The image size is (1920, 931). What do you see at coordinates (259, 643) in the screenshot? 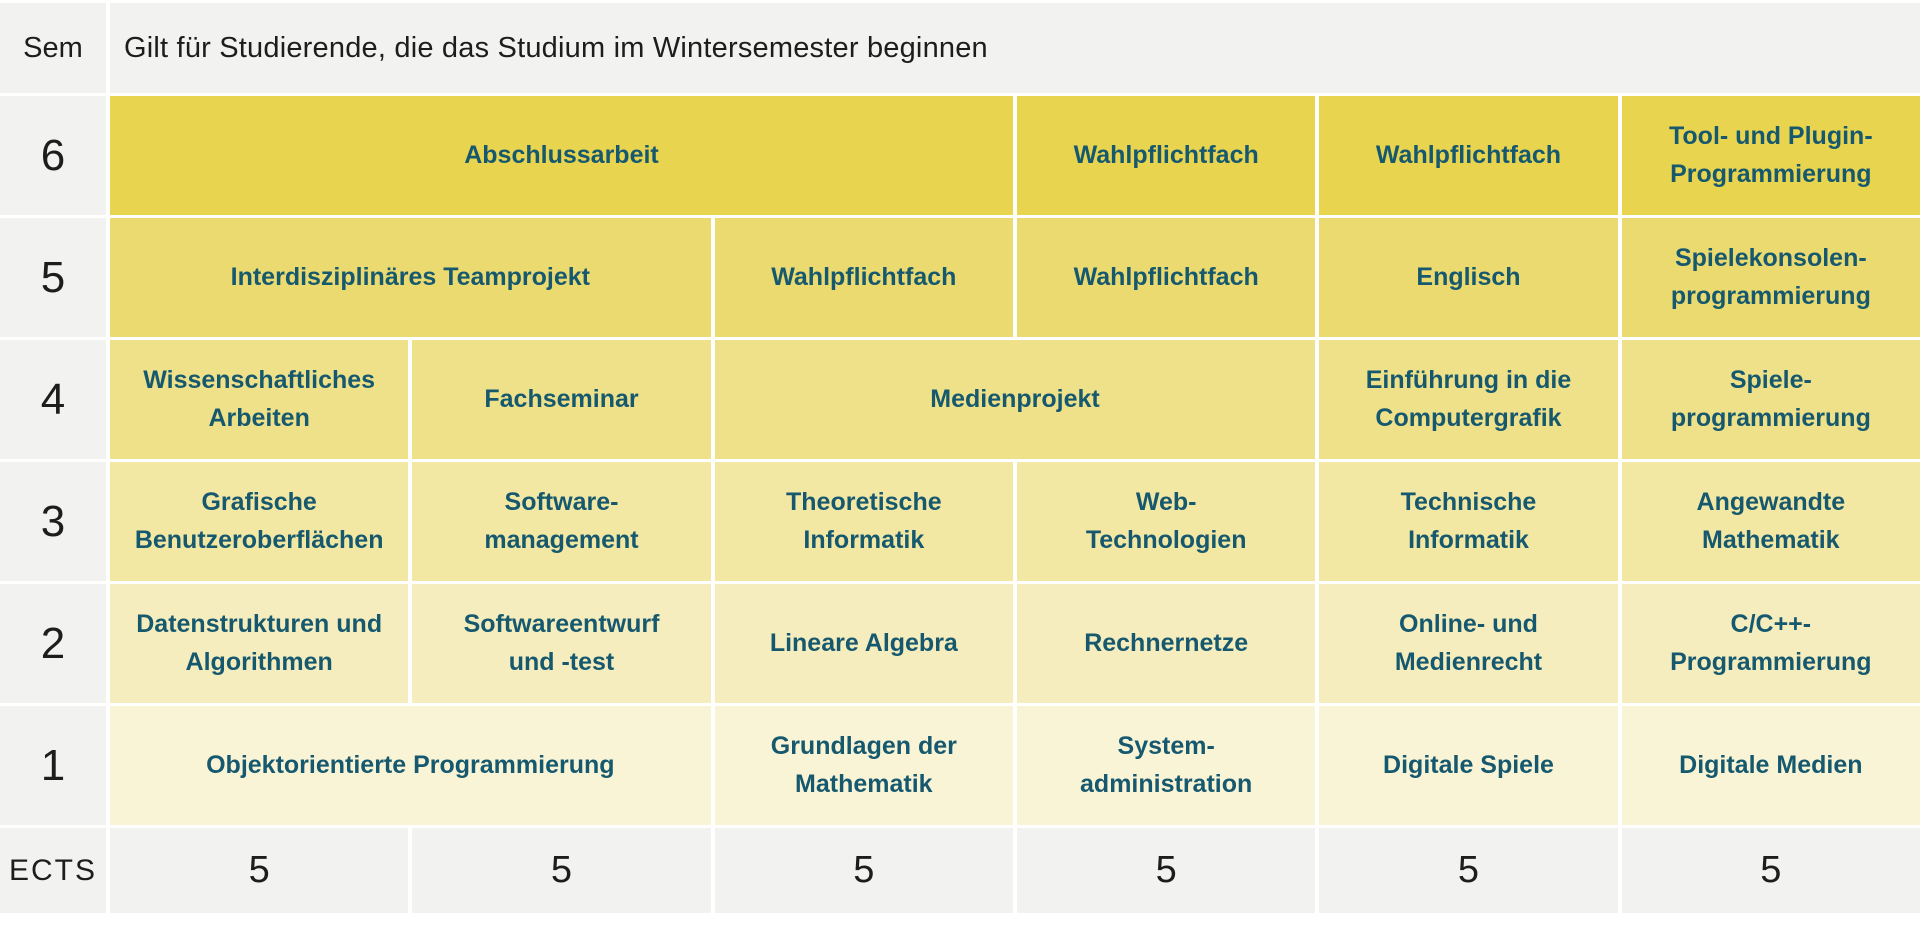
I see `course-cell: Datenstrukturen und Algorithmen` at bounding box center [259, 643].